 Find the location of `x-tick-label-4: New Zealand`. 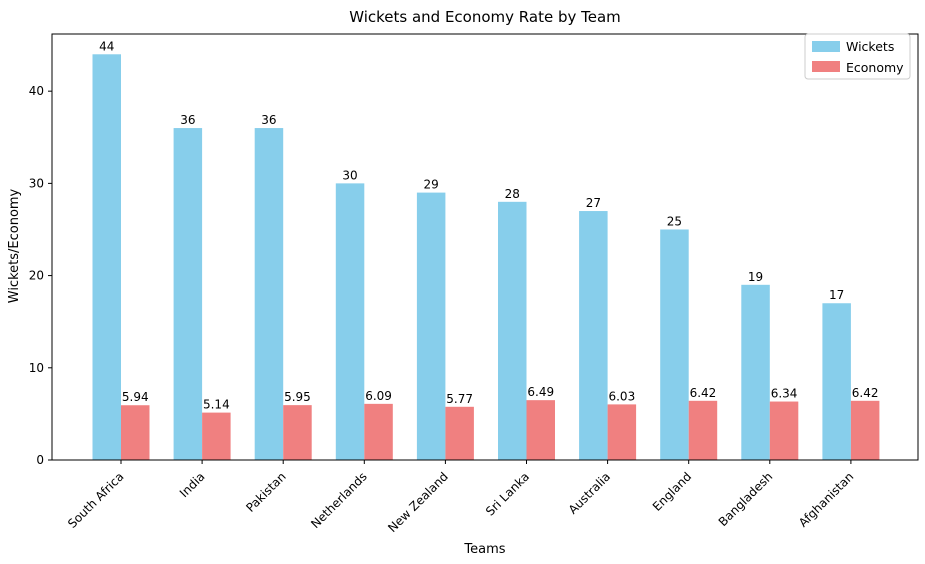

x-tick-label-4: New Zealand is located at coordinates (418, 502).